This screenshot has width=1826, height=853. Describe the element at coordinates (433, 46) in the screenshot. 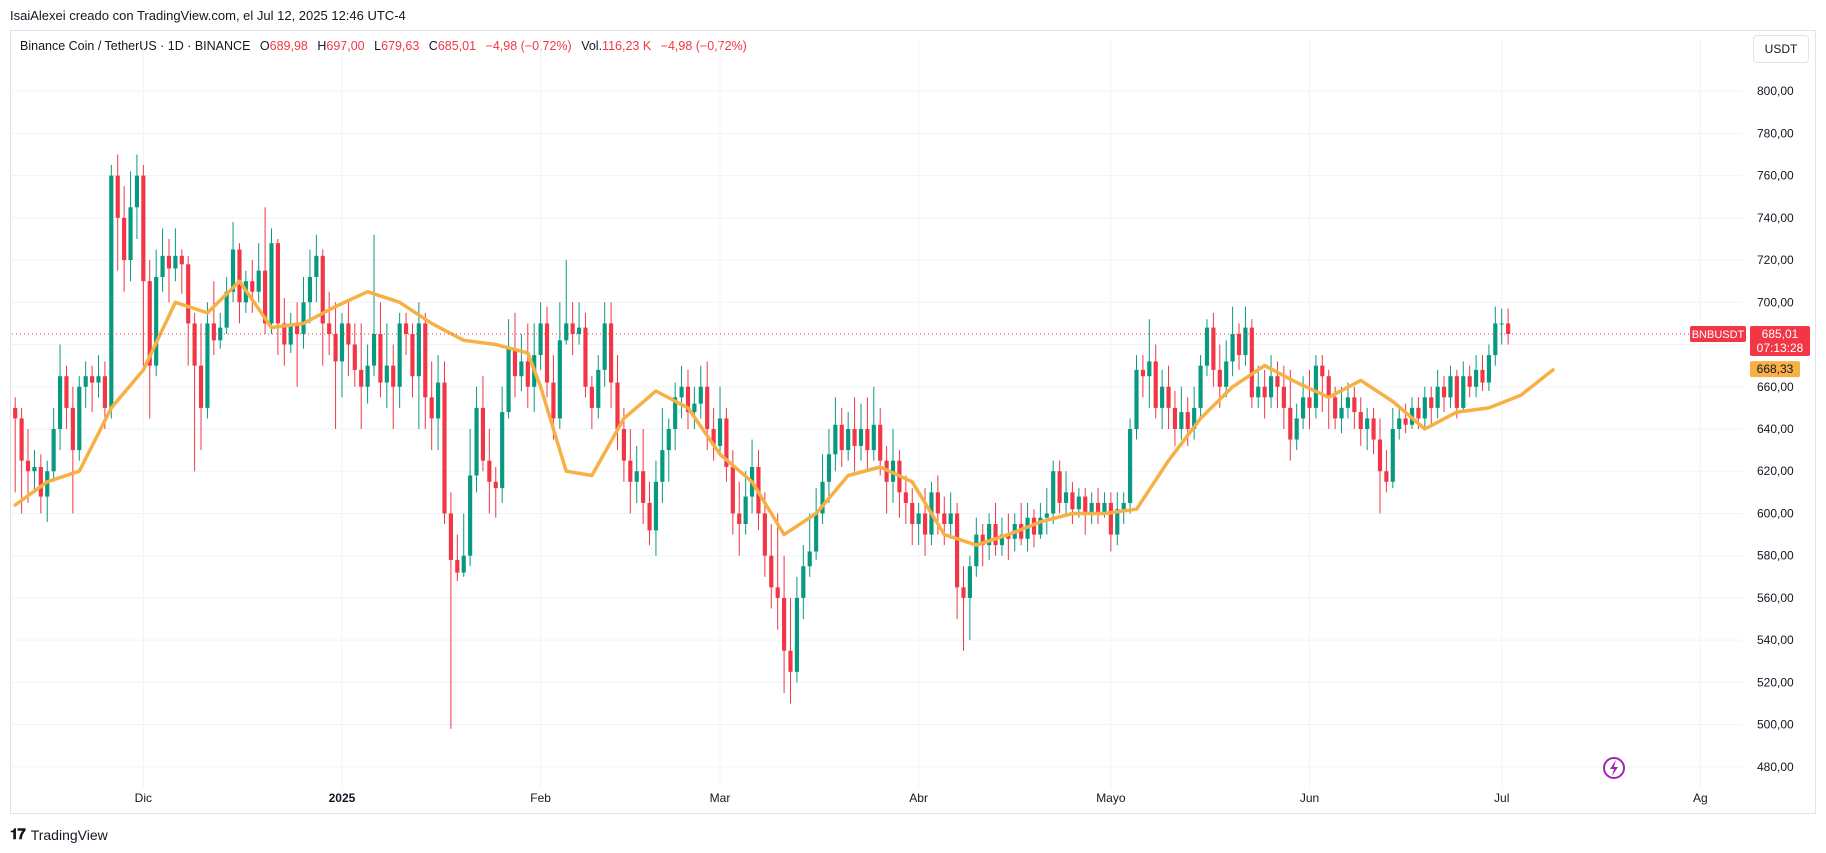

I see `close-label: C` at that location.